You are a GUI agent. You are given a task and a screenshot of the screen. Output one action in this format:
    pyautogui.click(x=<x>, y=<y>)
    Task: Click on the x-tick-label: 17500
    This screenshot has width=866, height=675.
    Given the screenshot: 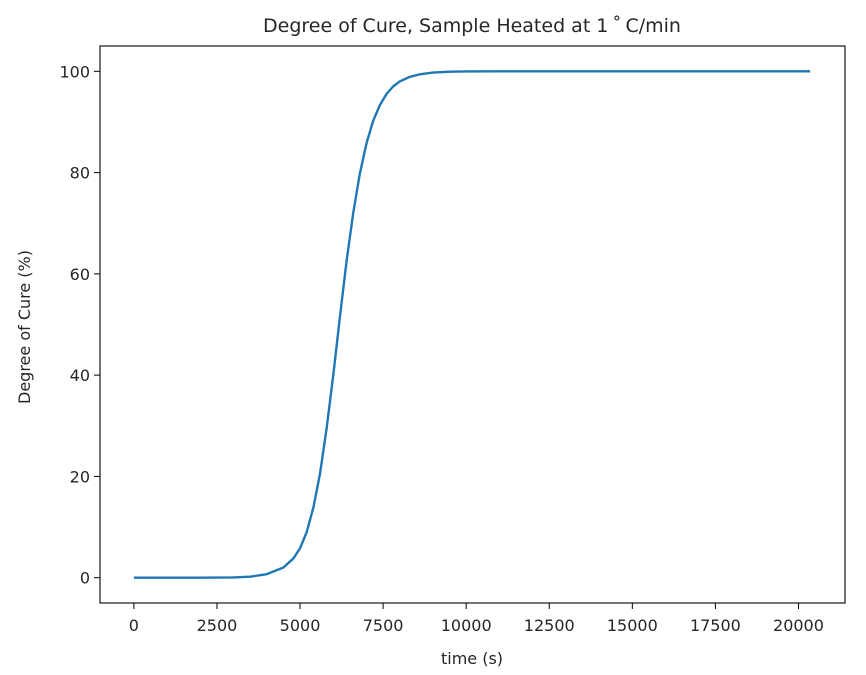 What is the action you would take?
    pyautogui.click(x=715, y=625)
    